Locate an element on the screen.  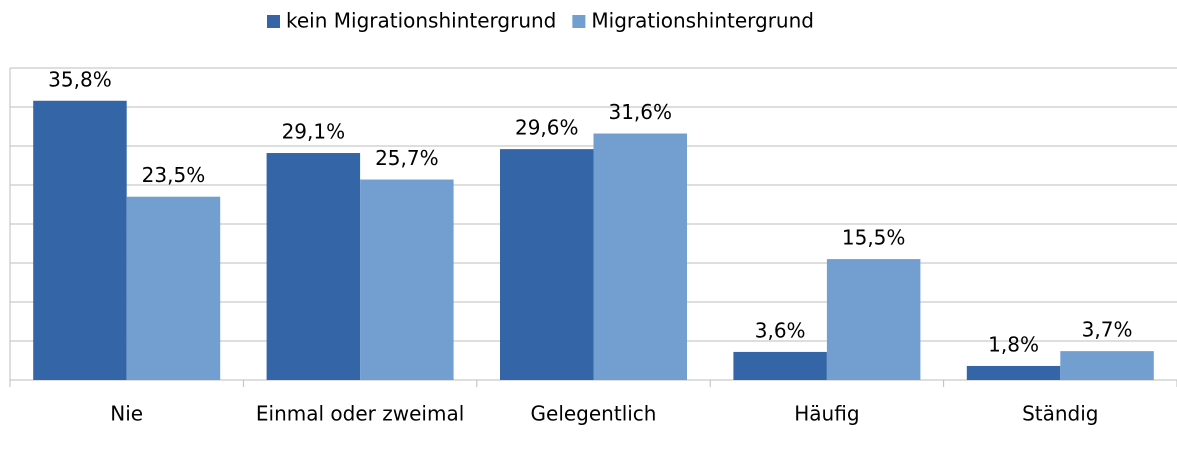
x-tick-label: Ständig is located at coordinates (1060, 414).